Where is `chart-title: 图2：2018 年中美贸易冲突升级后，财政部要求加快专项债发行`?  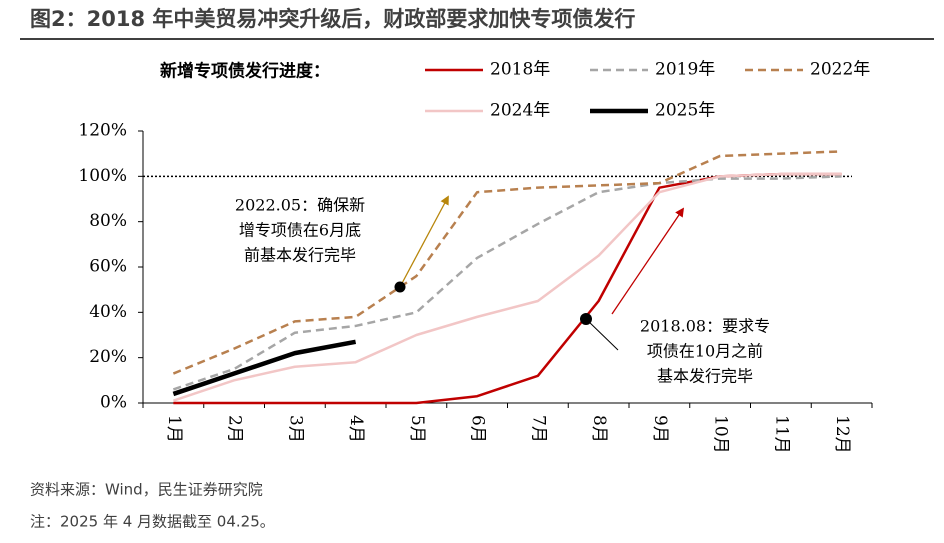
chart-title: 图2：2018 年中美贸易冲突升级后，财政部要求加快专项债发行 is located at coordinates (332, 19).